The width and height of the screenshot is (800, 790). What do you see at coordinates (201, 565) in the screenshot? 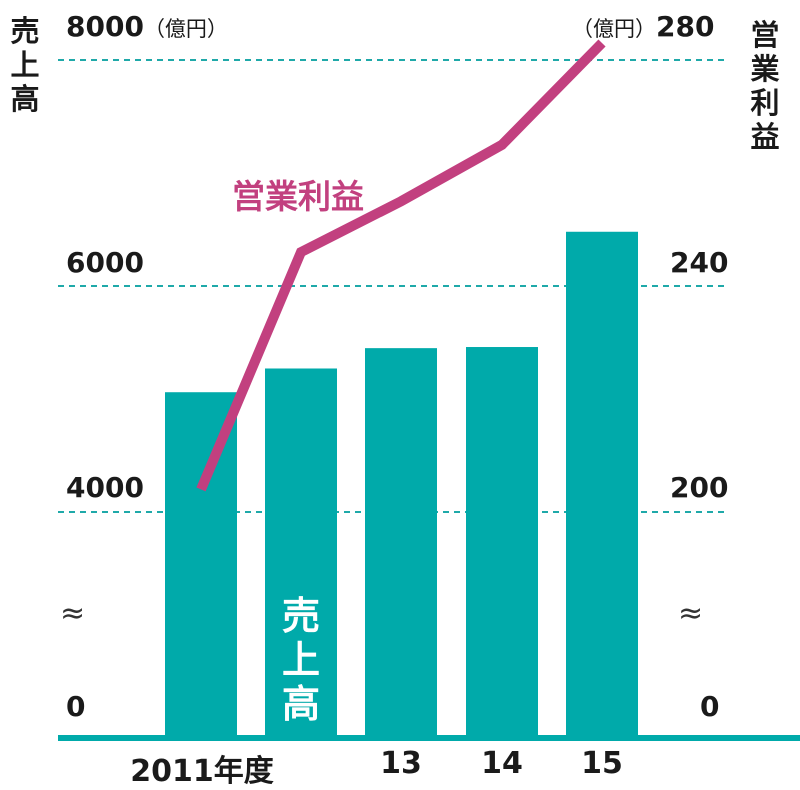
I see `bar-2011年度` at bounding box center [201, 565].